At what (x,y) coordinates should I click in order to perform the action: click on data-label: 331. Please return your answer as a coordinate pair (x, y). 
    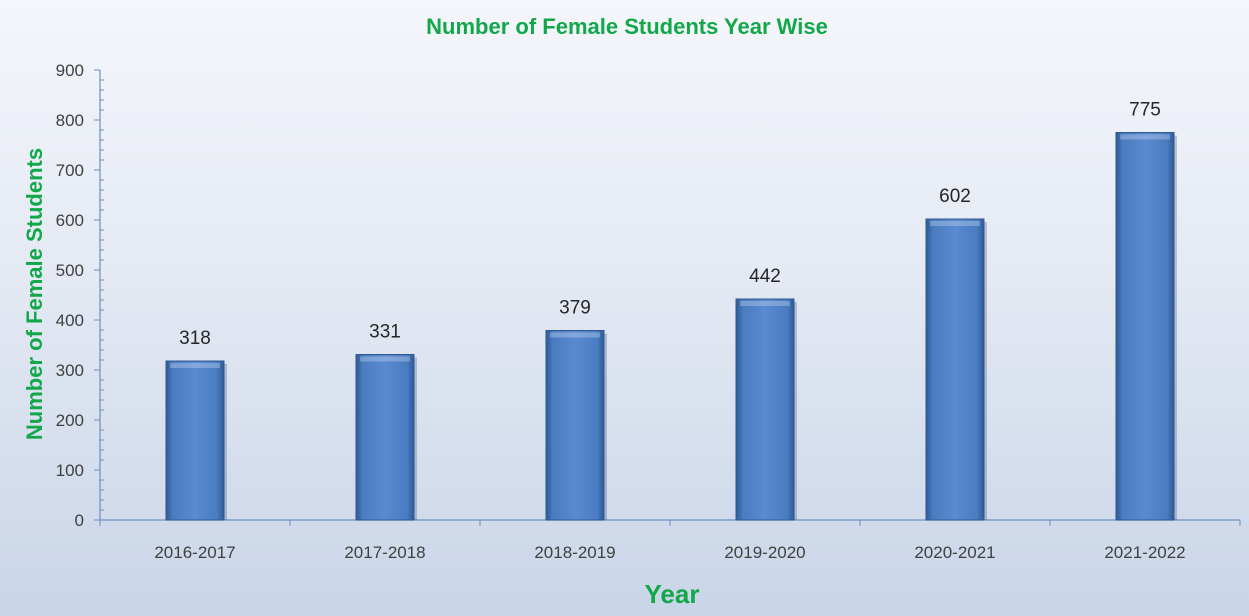
    Looking at the image, I should click on (385, 332).